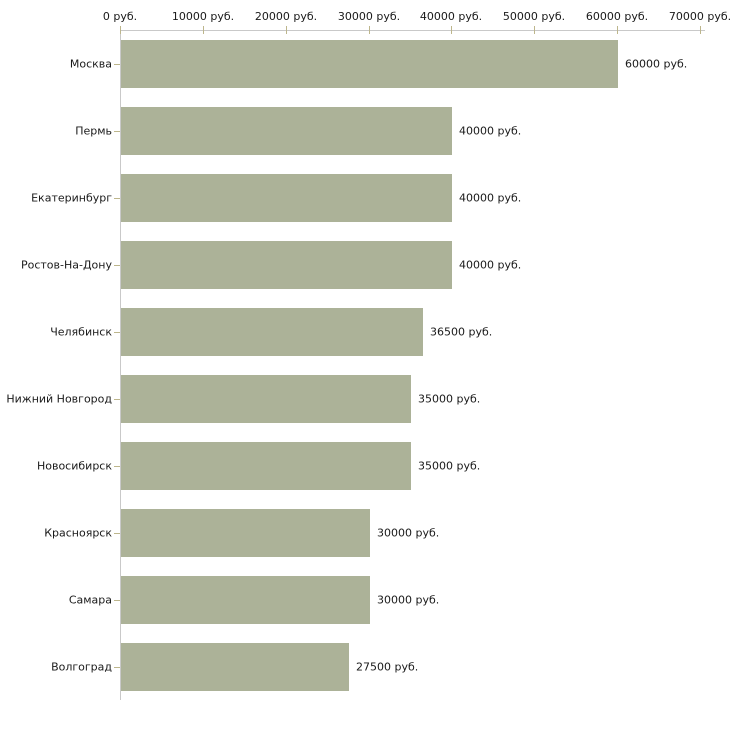 The image size is (730, 730). I want to click on category-label: Самара, so click(90, 600).